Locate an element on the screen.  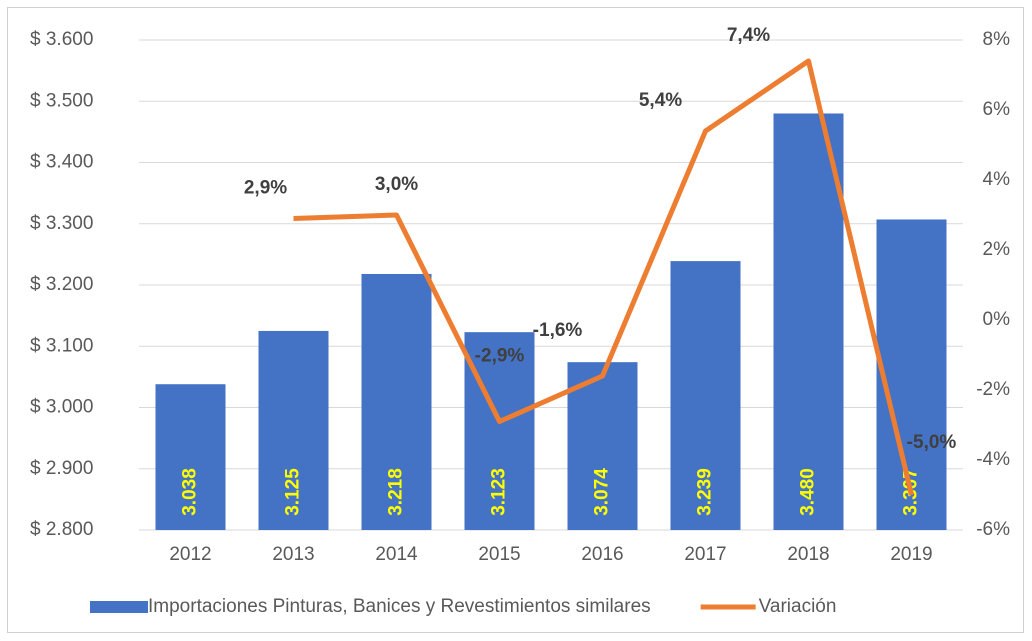
y-tick-label: $ 3.400 is located at coordinates (61, 162).